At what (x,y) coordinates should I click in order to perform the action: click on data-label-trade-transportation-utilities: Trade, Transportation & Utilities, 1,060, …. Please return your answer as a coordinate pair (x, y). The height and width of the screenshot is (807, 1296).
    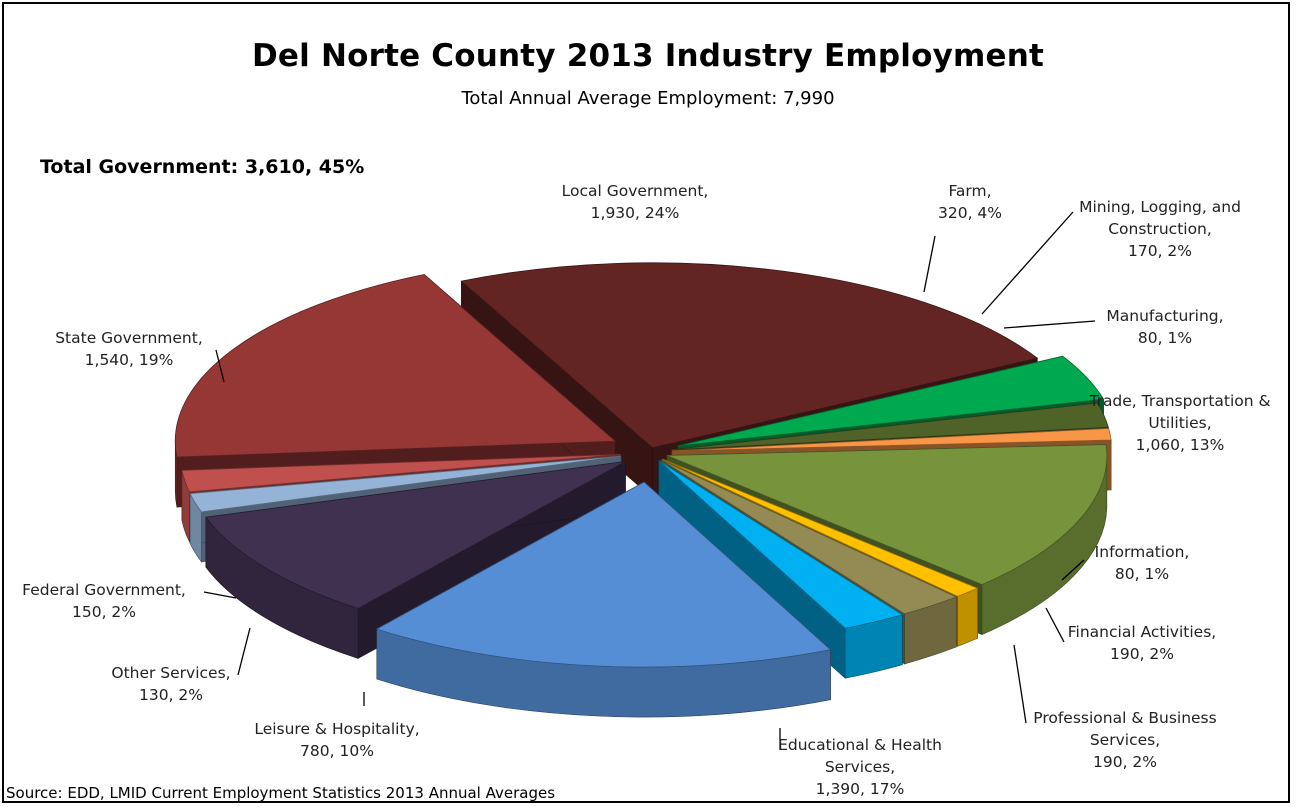
    Looking at the image, I should click on (1179, 423).